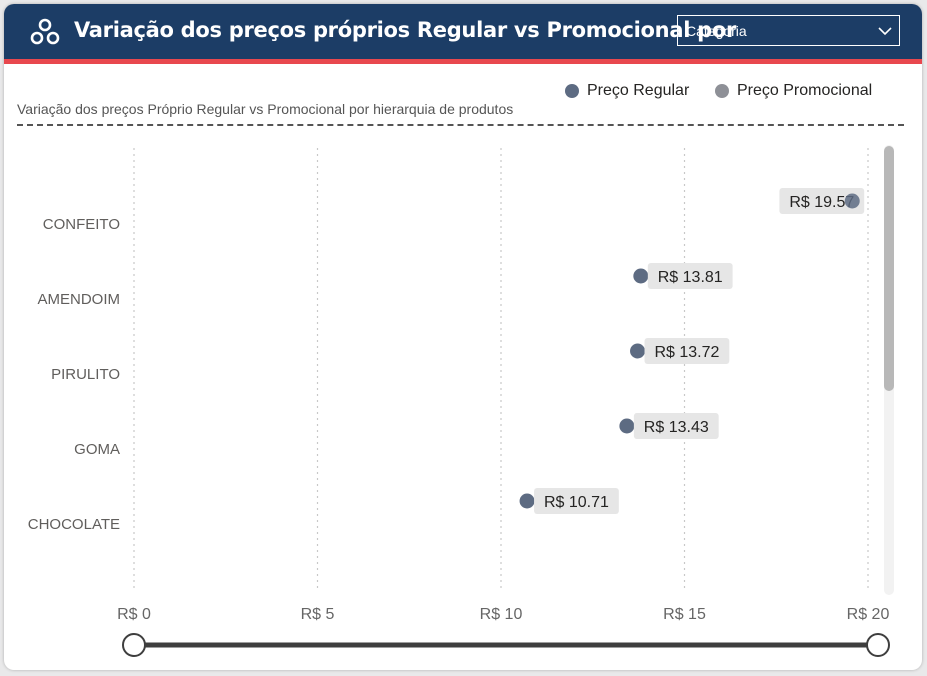 Image resolution: width=927 pixels, height=676 pixels. What do you see at coordinates (74, 524) in the screenshot?
I see `category-label: CHOCOLATE` at bounding box center [74, 524].